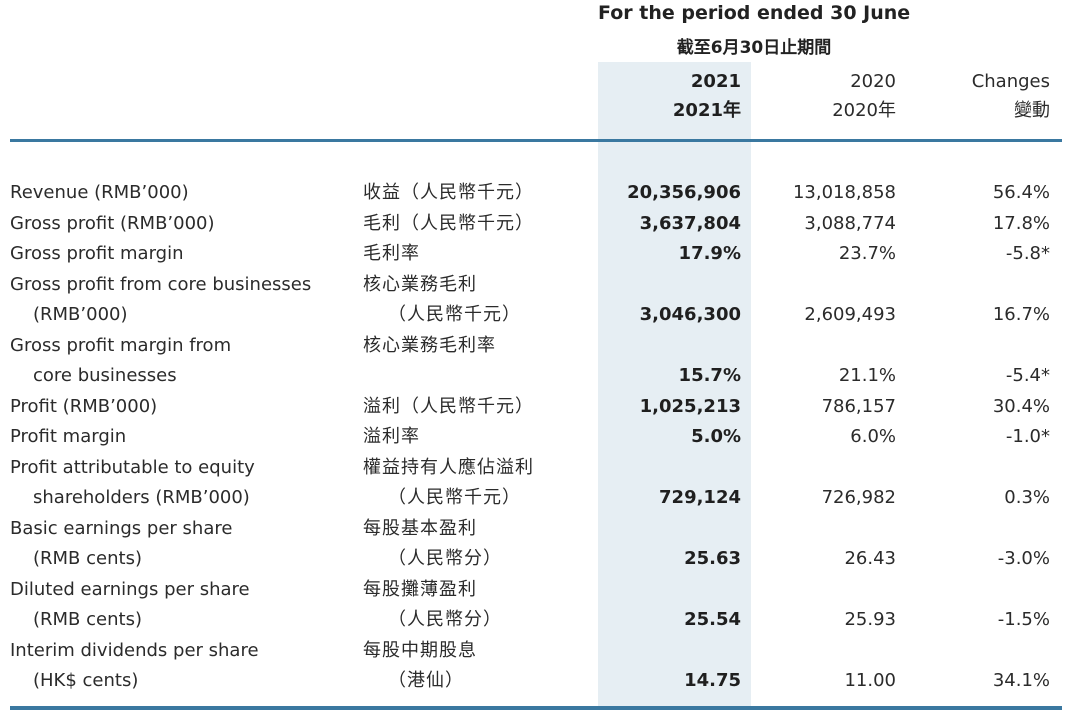 The image size is (1080, 721). I want to click on value-2020: 726,982, so click(858, 497).